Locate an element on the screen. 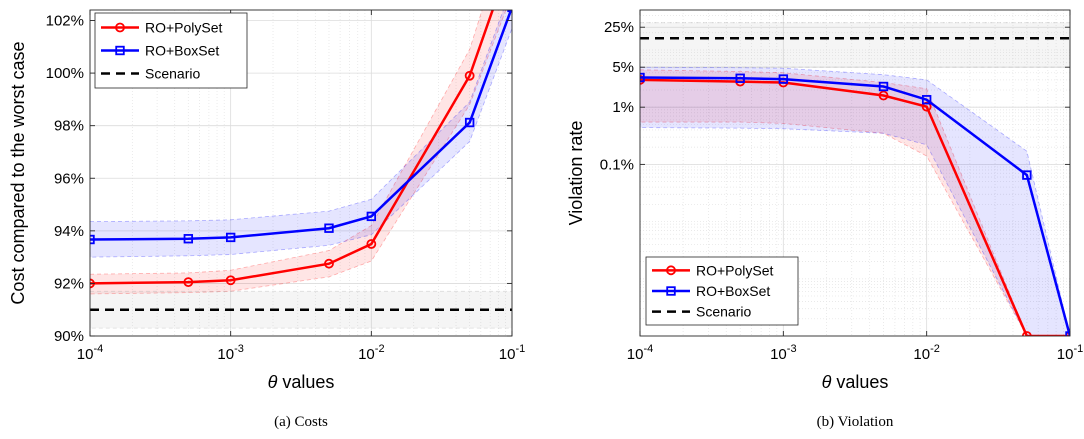 This screenshot has height=439, width=1084. y-axis-label: Violation rate is located at coordinates (576, 173).